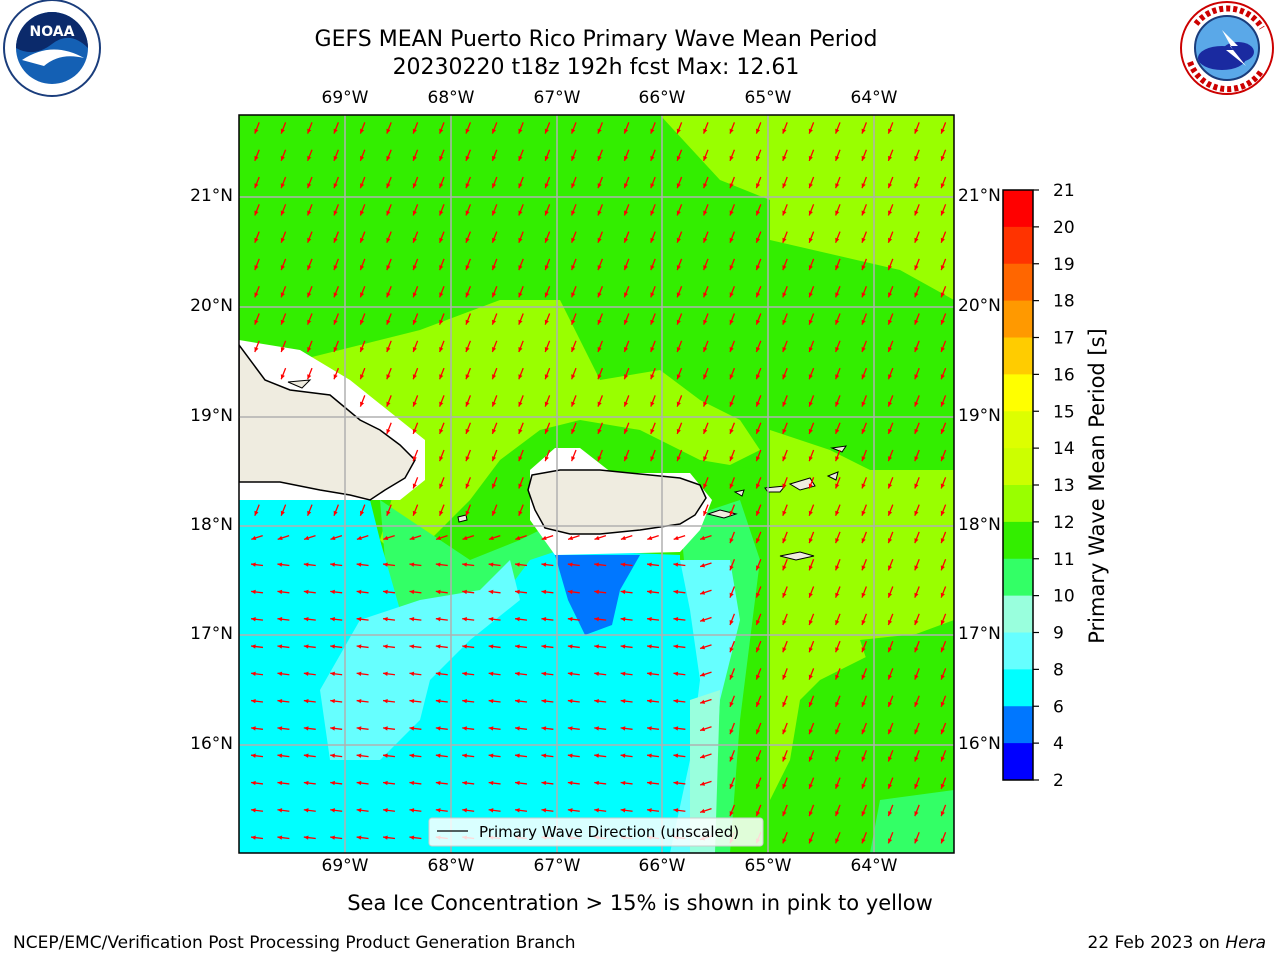 The height and width of the screenshot is (960, 1280). Describe the element at coordinates (211, 196) in the screenshot. I see `lat-label-left: 21°N` at that location.